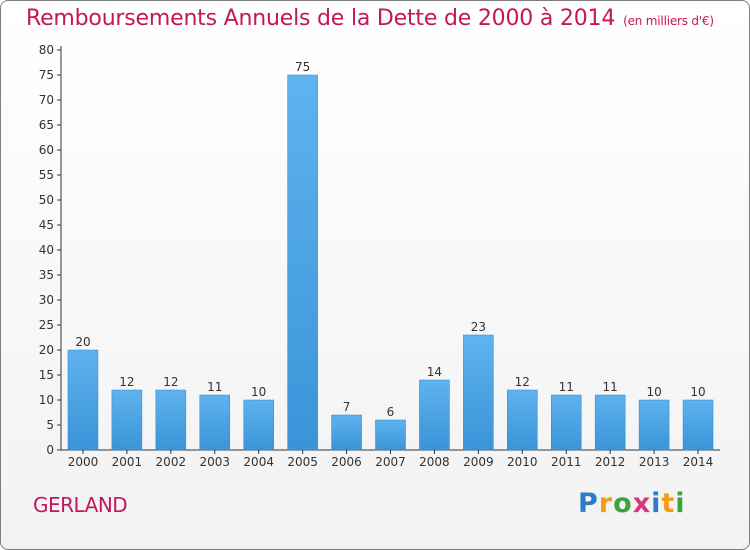 This screenshot has height=550, width=750. What do you see at coordinates (46, 400) in the screenshot?
I see `y-tick-label: 10` at bounding box center [46, 400].